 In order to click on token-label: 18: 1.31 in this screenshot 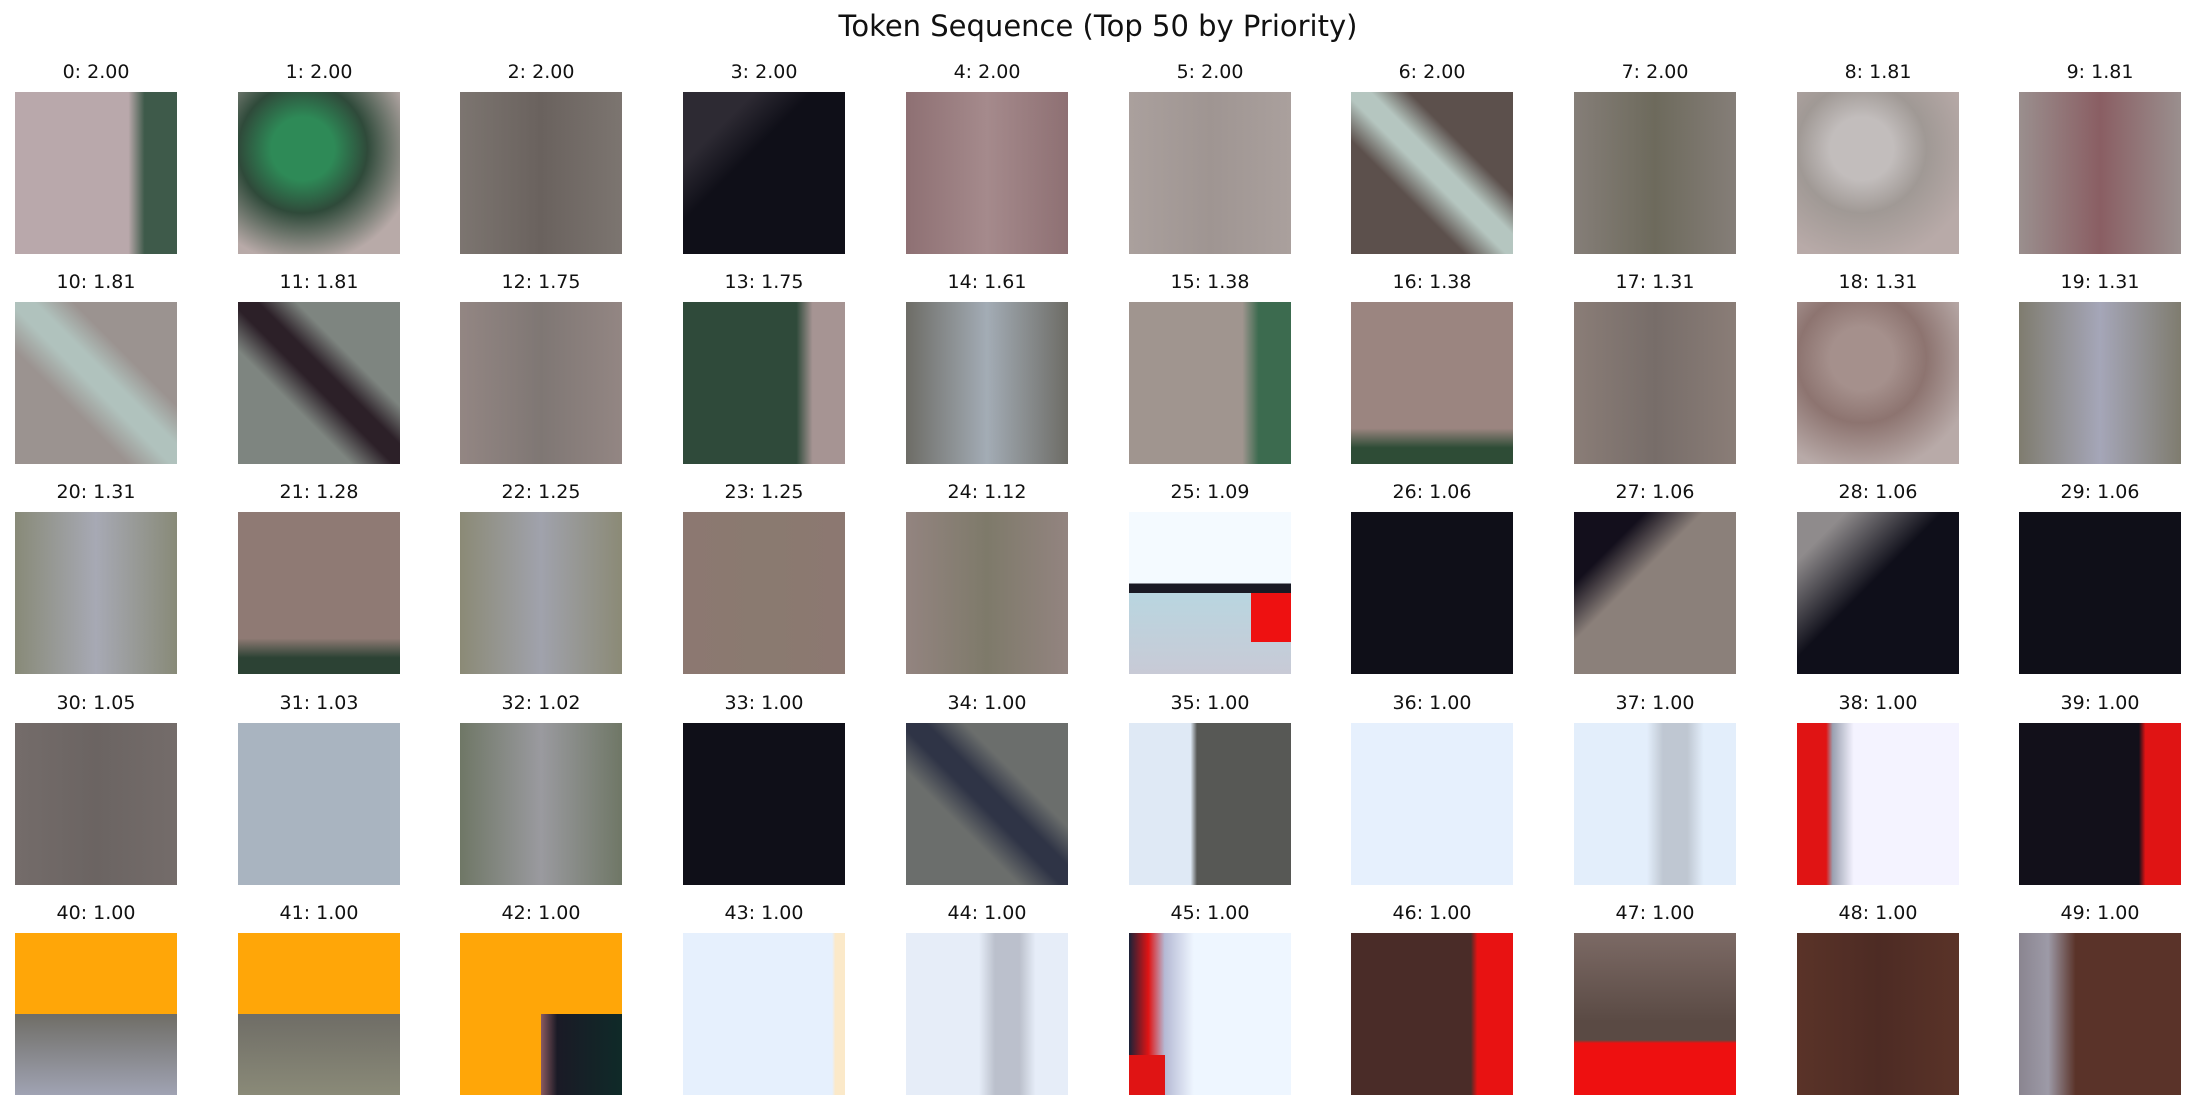, I will do `click(1878, 282)`.